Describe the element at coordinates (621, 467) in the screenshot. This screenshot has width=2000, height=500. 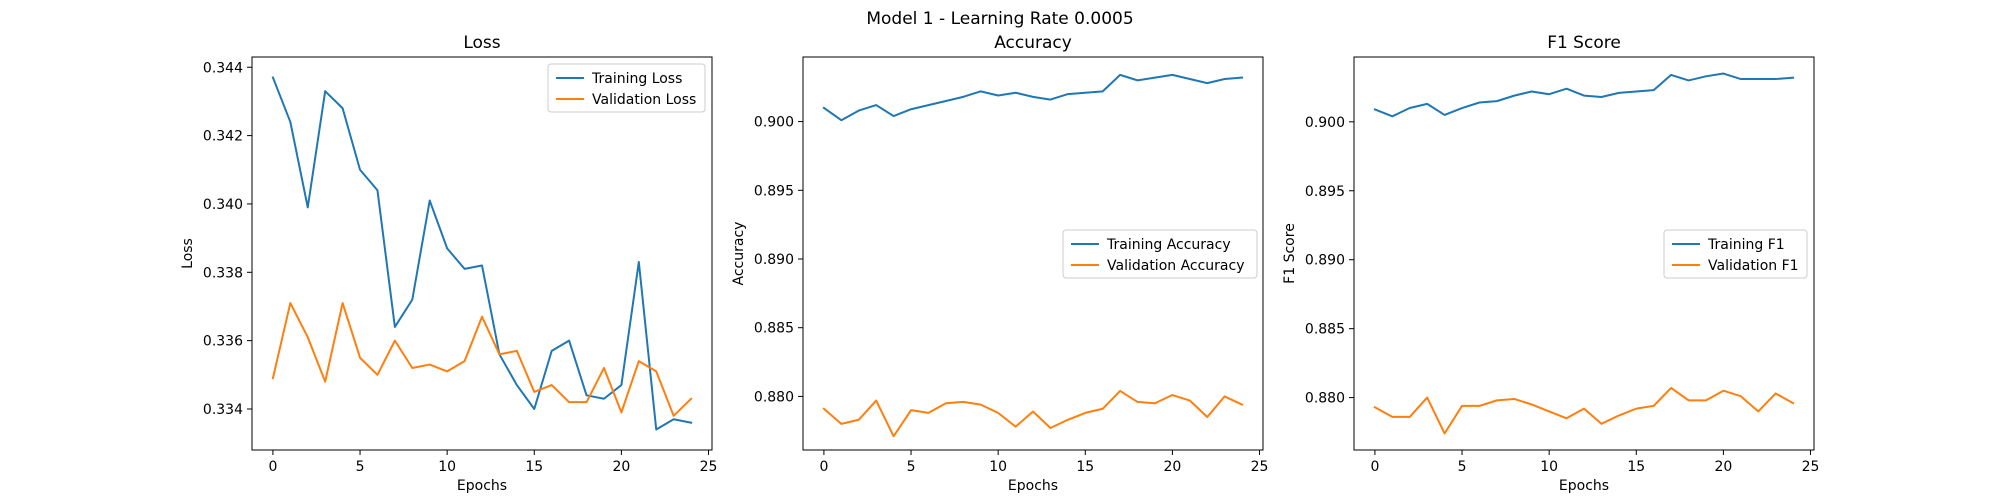
I see `loss-x-tick-label: 20` at that location.